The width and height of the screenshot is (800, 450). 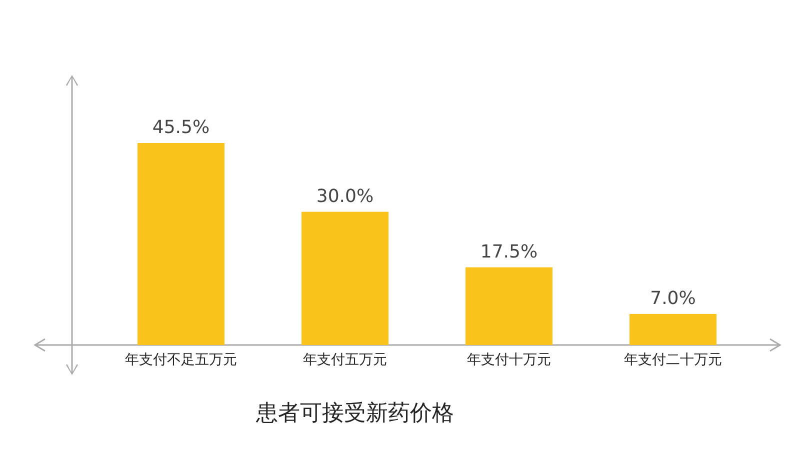 What do you see at coordinates (354, 413) in the screenshot?
I see `text: 患者可接受新药价格` at bounding box center [354, 413].